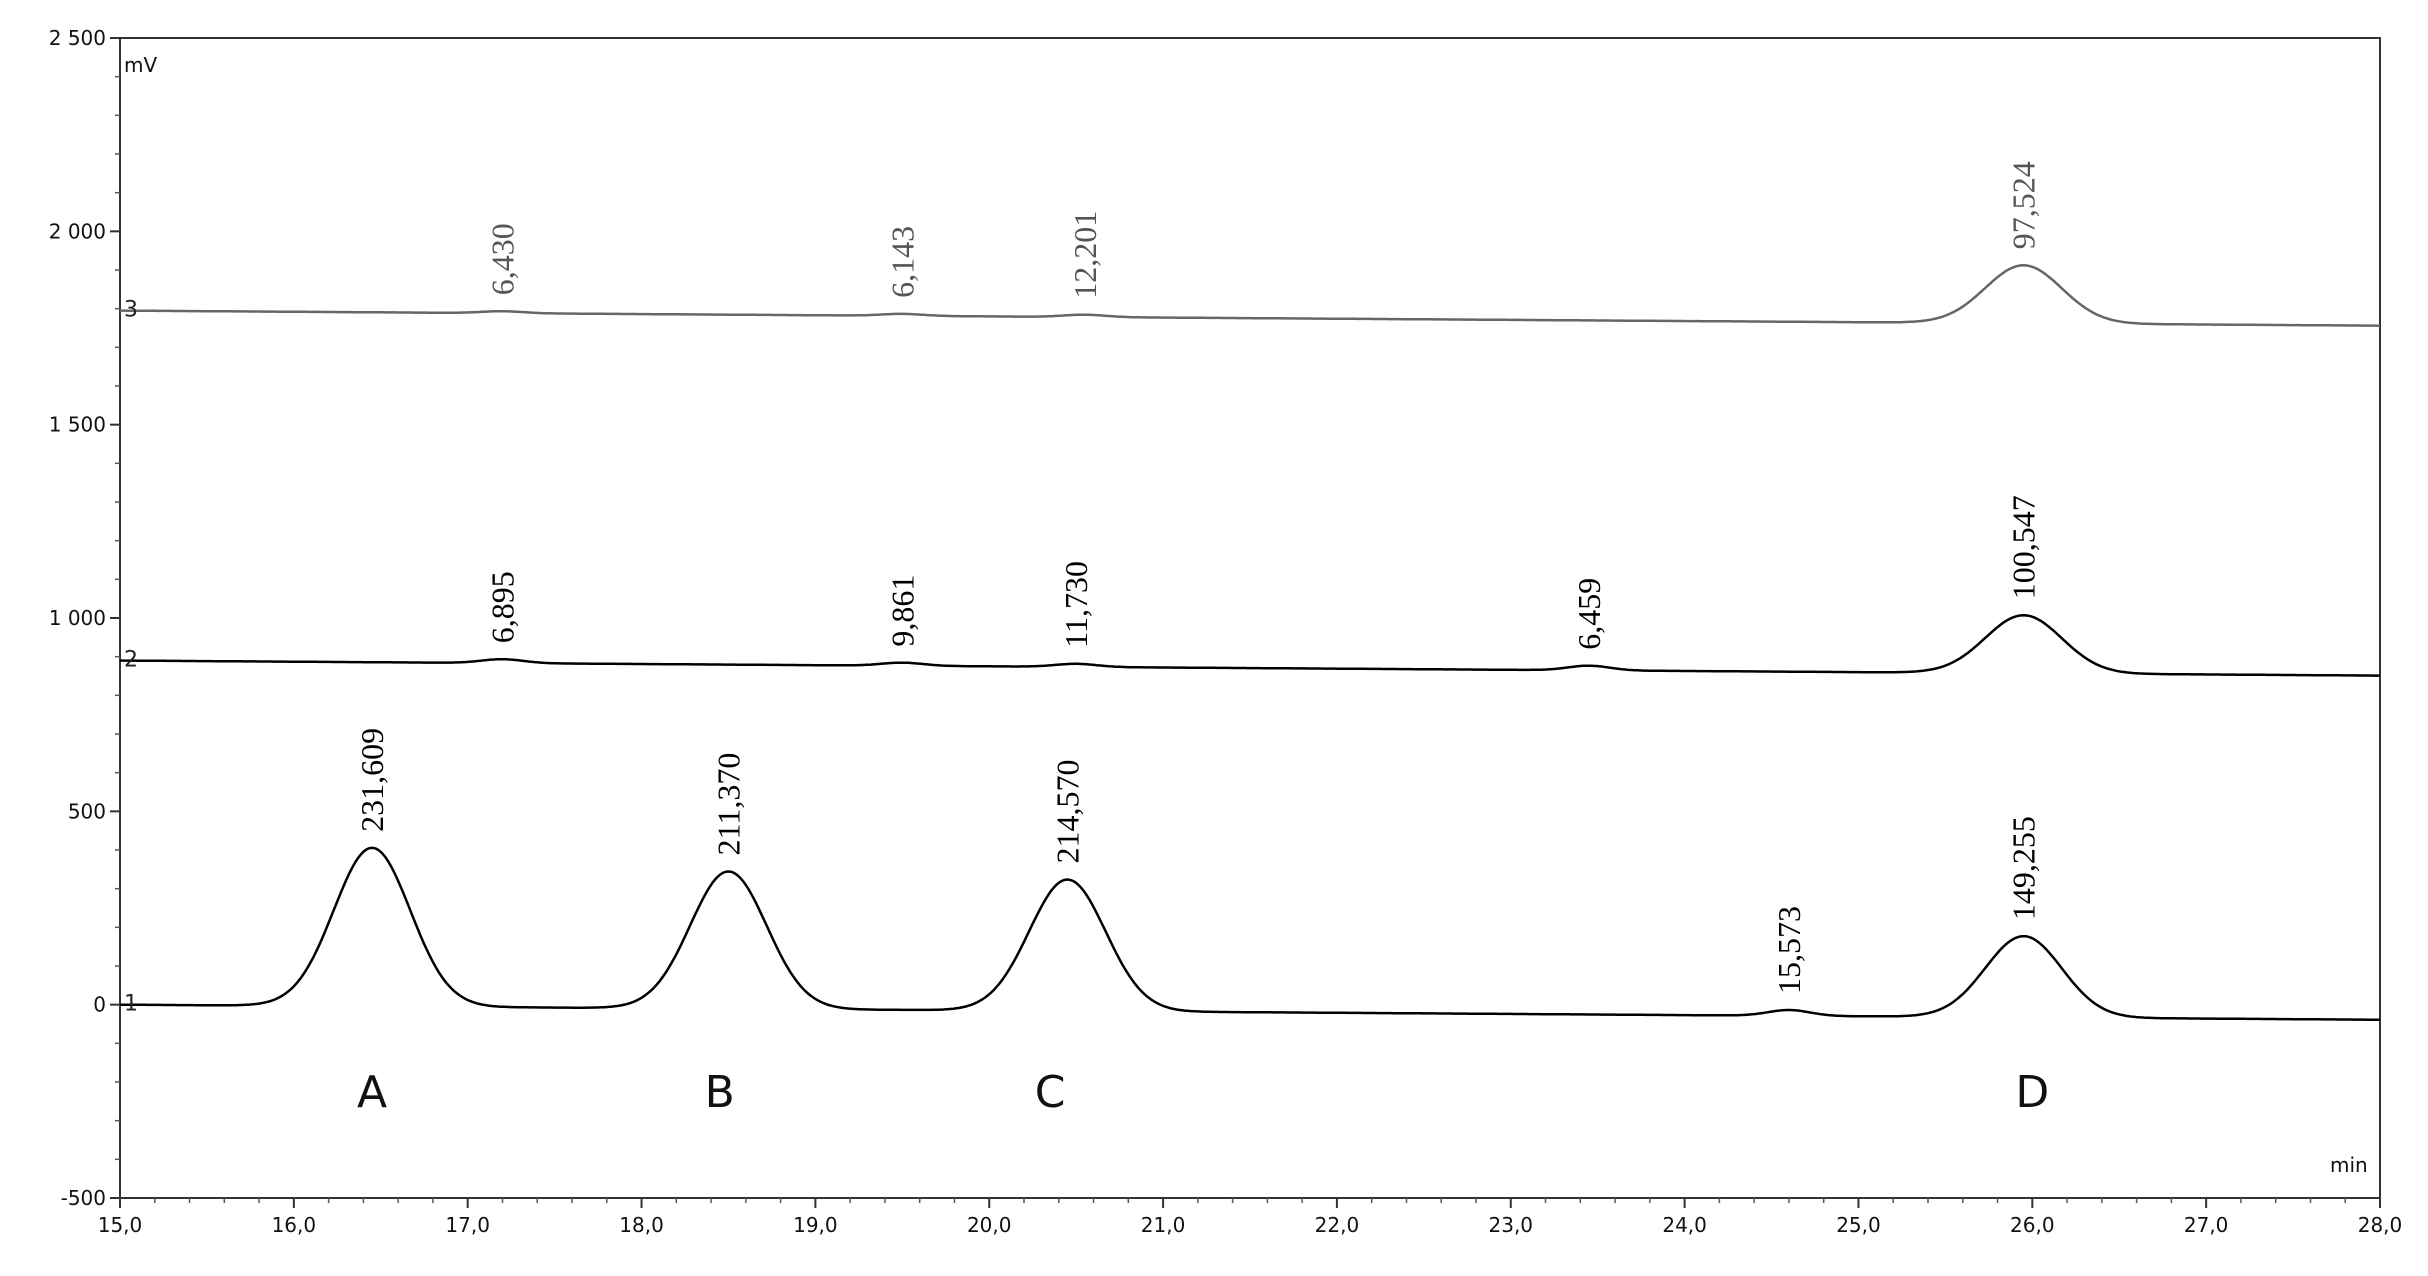  I want to click on y-tick-label: -500, so click(83, 1198).